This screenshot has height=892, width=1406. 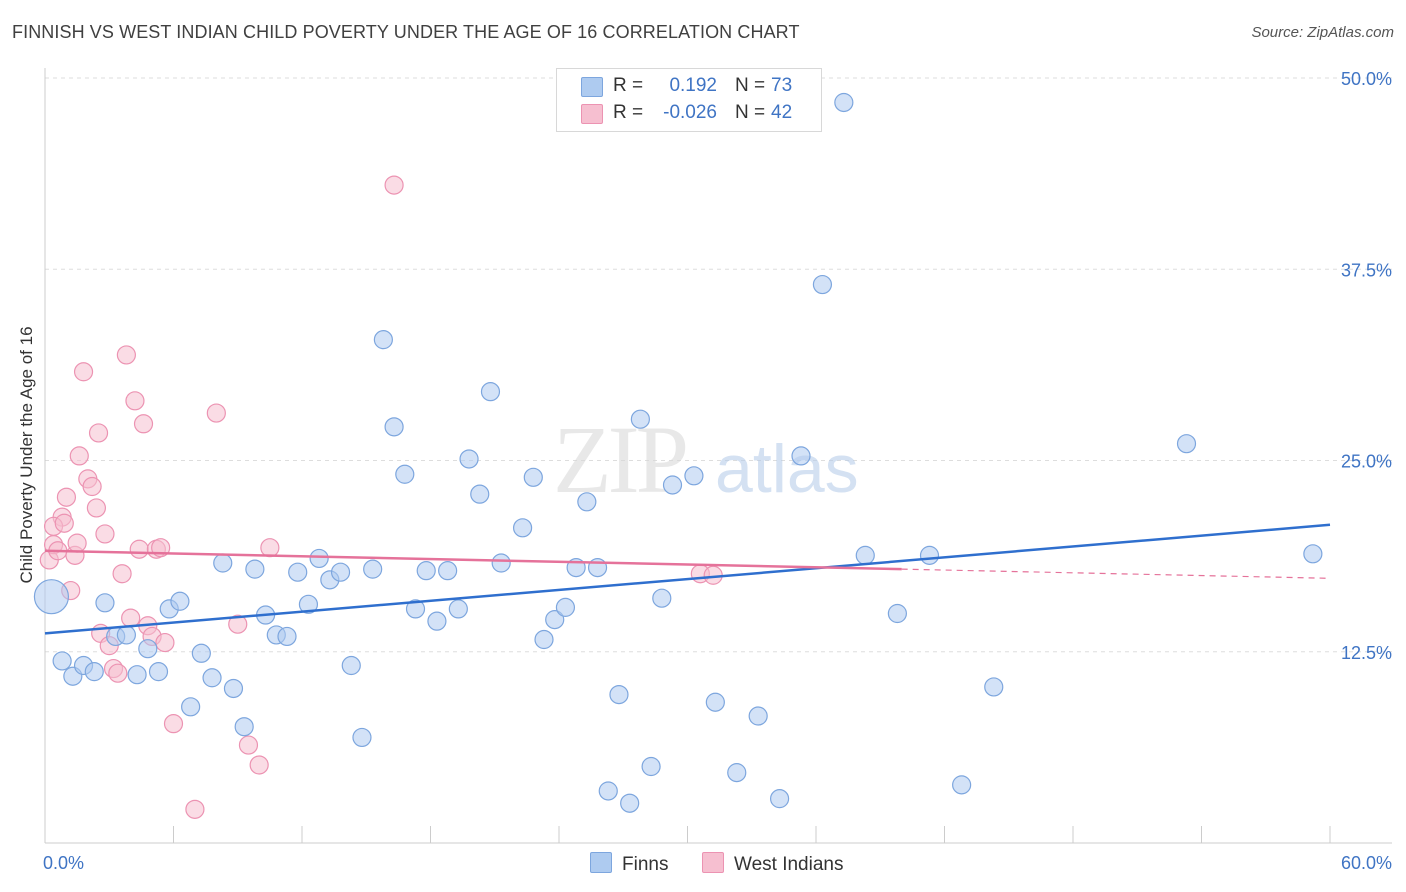 I want to click on bottom-legend-west-indians: West Indians, so click(x=772, y=864).